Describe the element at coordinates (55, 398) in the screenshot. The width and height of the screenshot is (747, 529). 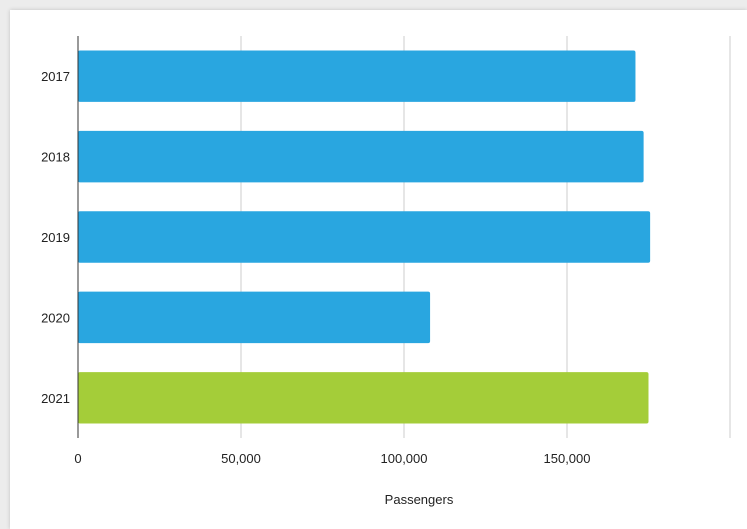
I see `y-tick-label-2021: 2021` at that location.